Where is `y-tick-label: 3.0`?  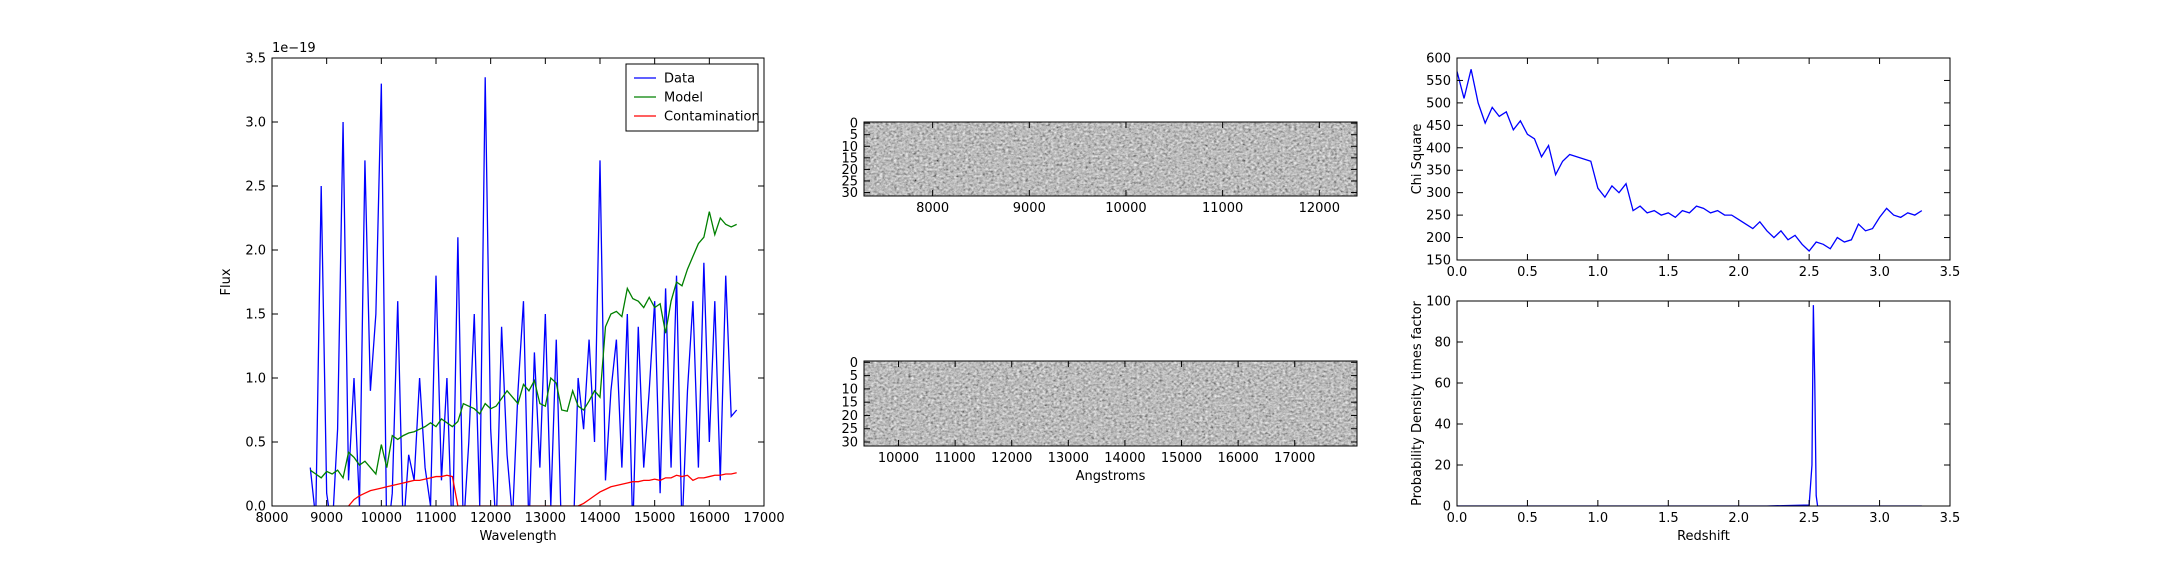 y-tick-label: 3.0 is located at coordinates (255, 123).